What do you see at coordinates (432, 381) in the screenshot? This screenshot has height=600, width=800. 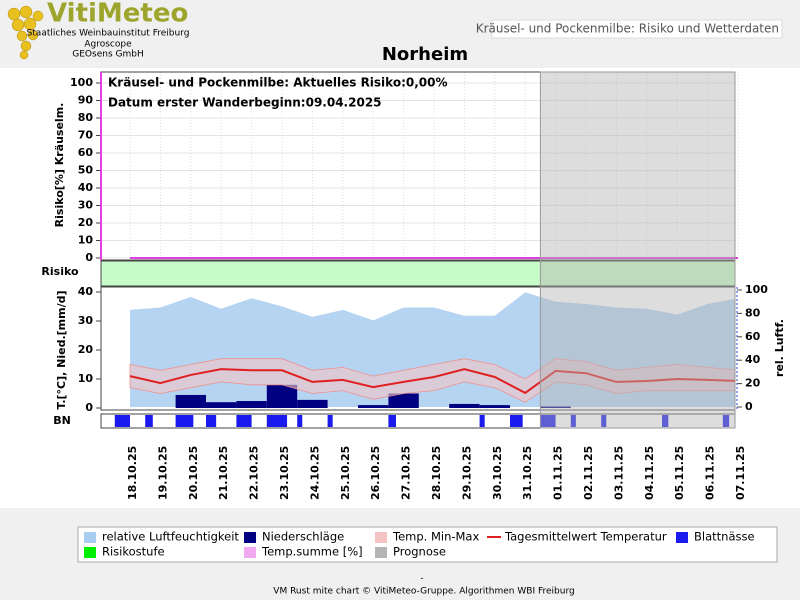 I see `mean-temp-line` at bounding box center [432, 381].